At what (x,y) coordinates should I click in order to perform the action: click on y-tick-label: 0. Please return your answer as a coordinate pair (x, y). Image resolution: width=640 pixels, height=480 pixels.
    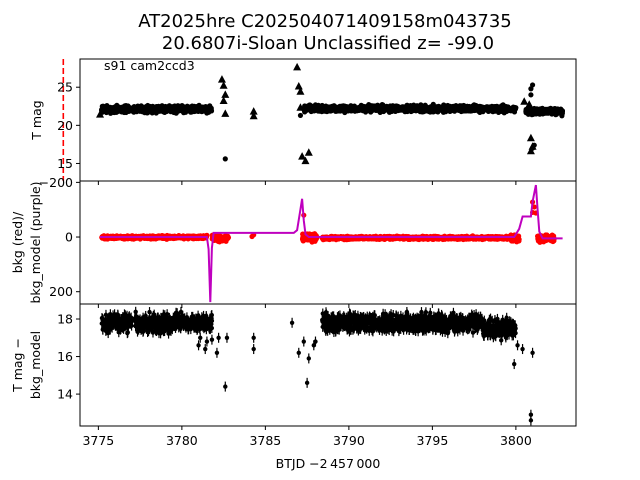
    Looking at the image, I should click on (69, 237).